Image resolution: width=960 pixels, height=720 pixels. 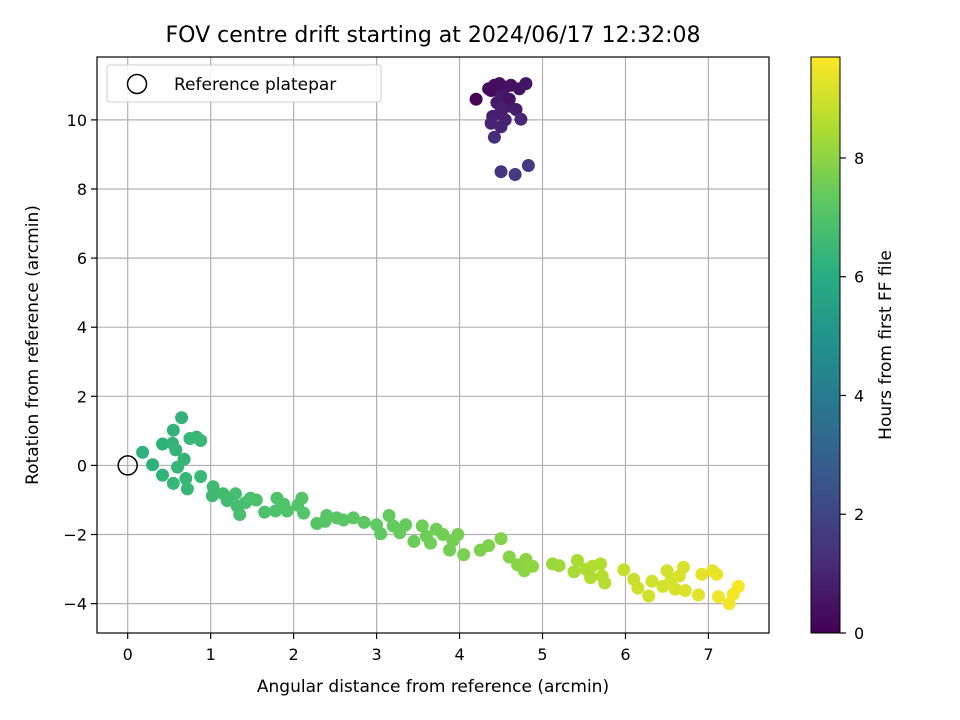 I want to click on y-tick-label: 4, so click(x=82, y=327).